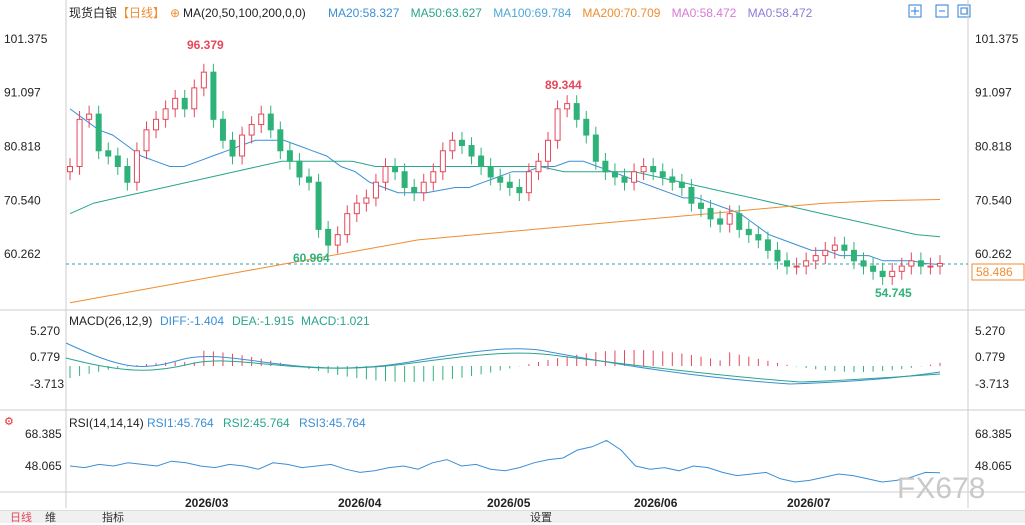 This screenshot has height=525, width=1025. Describe the element at coordinates (998, 272) in the screenshot. I see `current-price-tag` at that location.